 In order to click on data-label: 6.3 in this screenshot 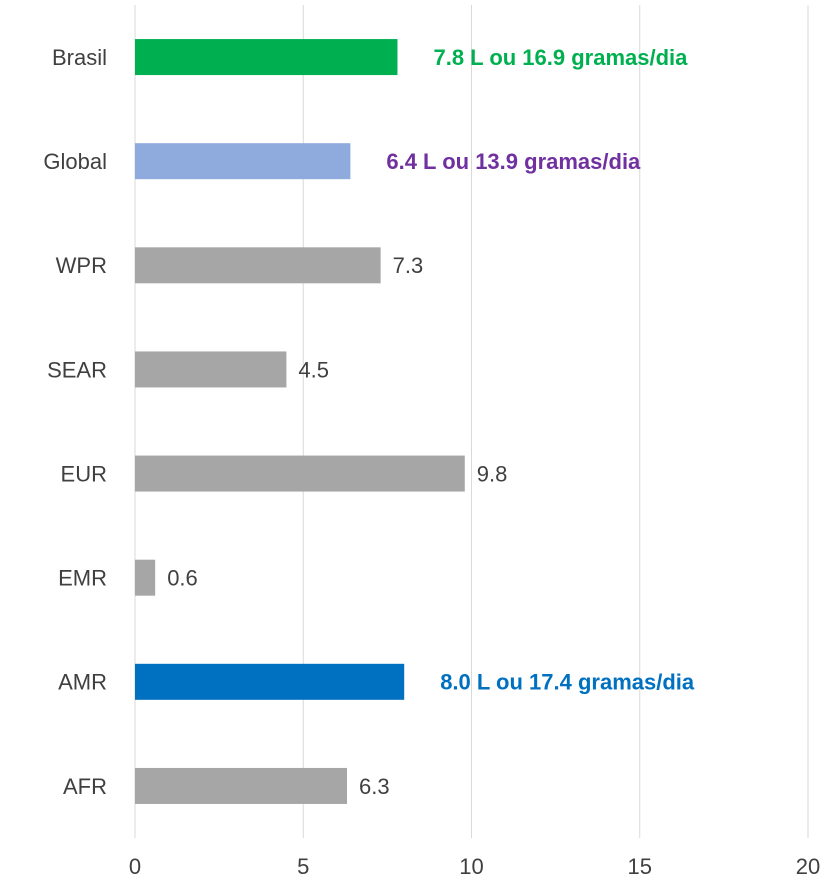, I will do `click(374, 786)`.